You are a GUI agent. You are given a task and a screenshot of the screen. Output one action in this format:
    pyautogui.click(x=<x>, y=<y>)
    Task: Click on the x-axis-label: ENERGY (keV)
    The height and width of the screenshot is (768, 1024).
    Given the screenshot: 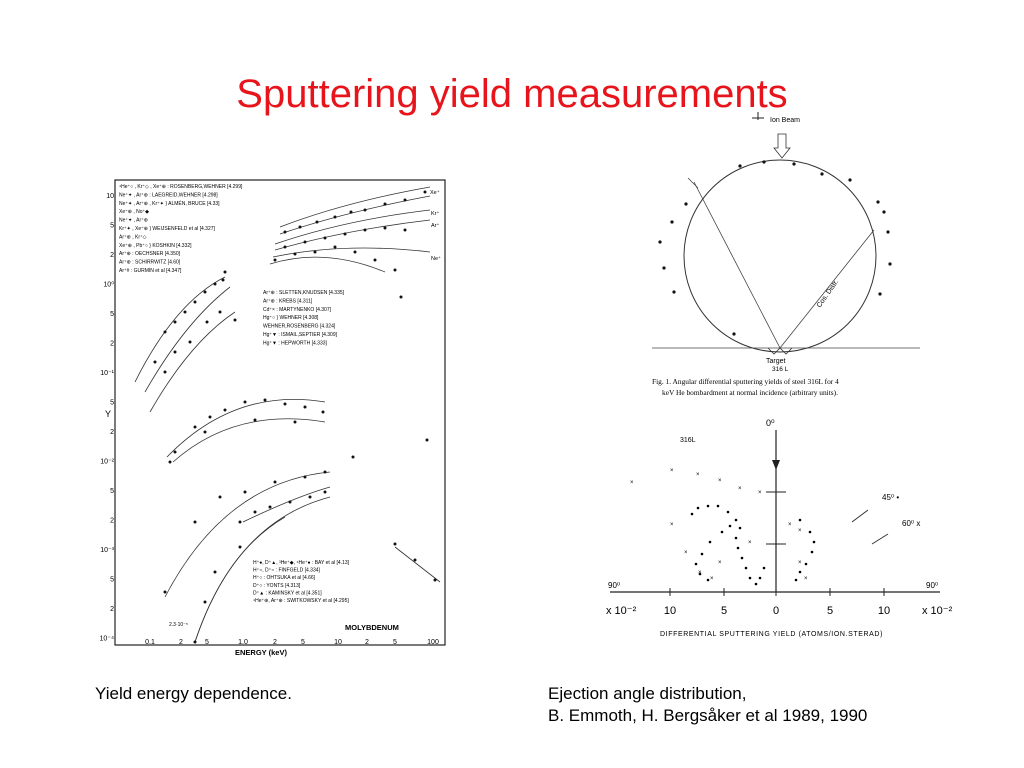 What is the action you would take?
    pyautogui.click(x=261, y=652)
    